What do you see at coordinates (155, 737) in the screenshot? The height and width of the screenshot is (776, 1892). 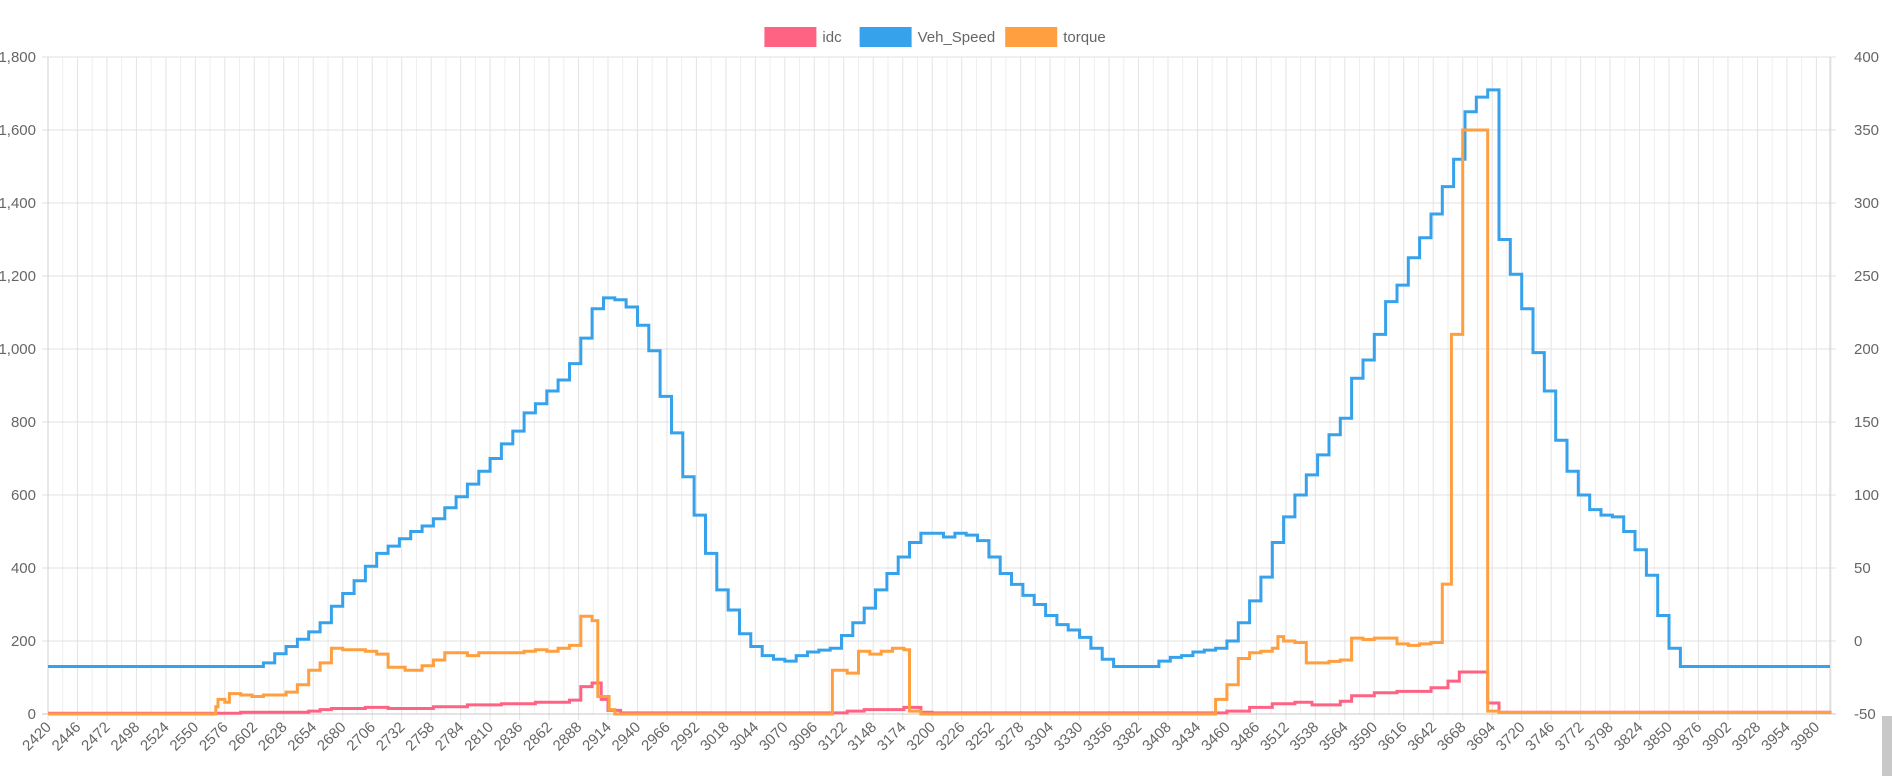 I see `x-tick-label: 2524` at bounding box center [155, 737].